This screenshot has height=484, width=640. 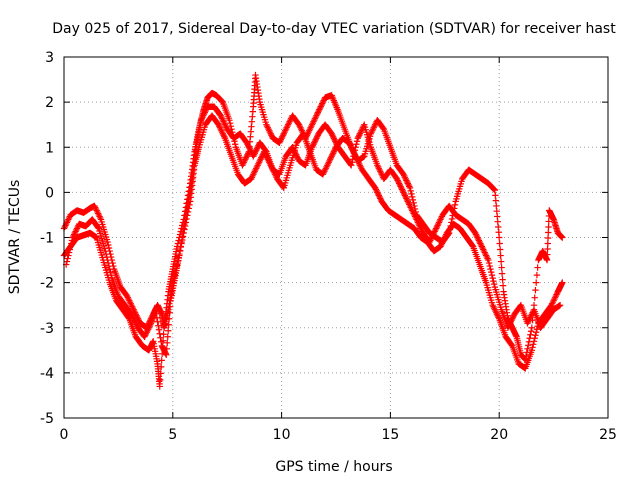 I want to click on x-tick-label: 10, so click(x=282, y=435).